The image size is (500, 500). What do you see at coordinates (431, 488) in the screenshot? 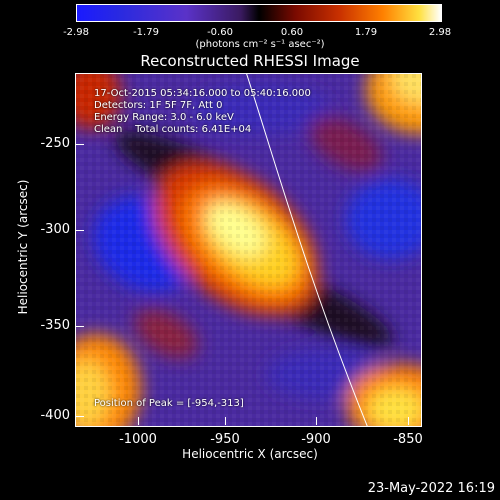
I see `generation-timestamp: 23-May-2022 16:19` at bounding box center [431, 488].